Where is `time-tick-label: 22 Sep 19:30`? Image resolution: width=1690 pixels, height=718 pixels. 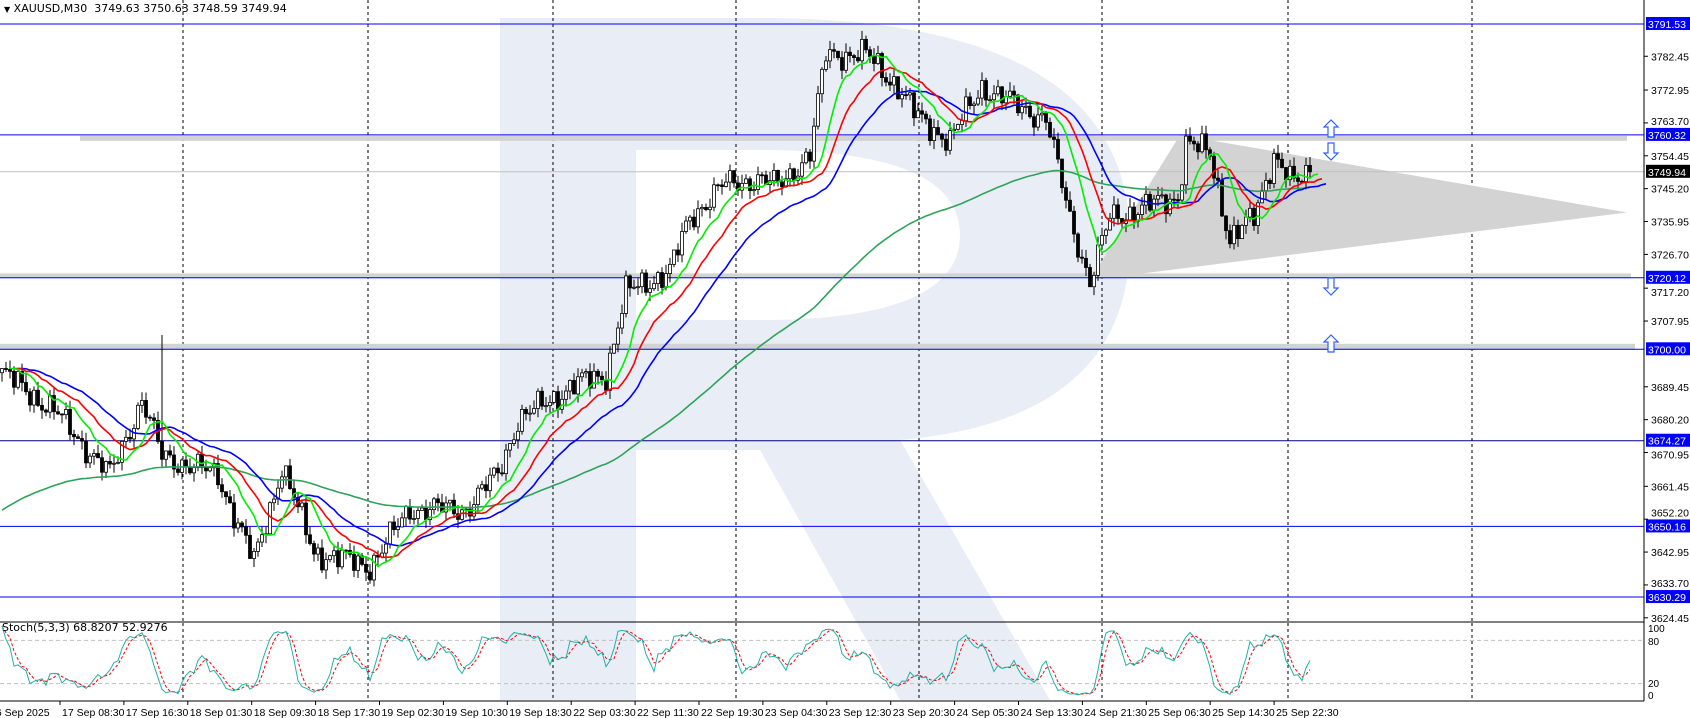 time-tick-label: 22 Sep 19:30 is located at coordinates (732, 712).